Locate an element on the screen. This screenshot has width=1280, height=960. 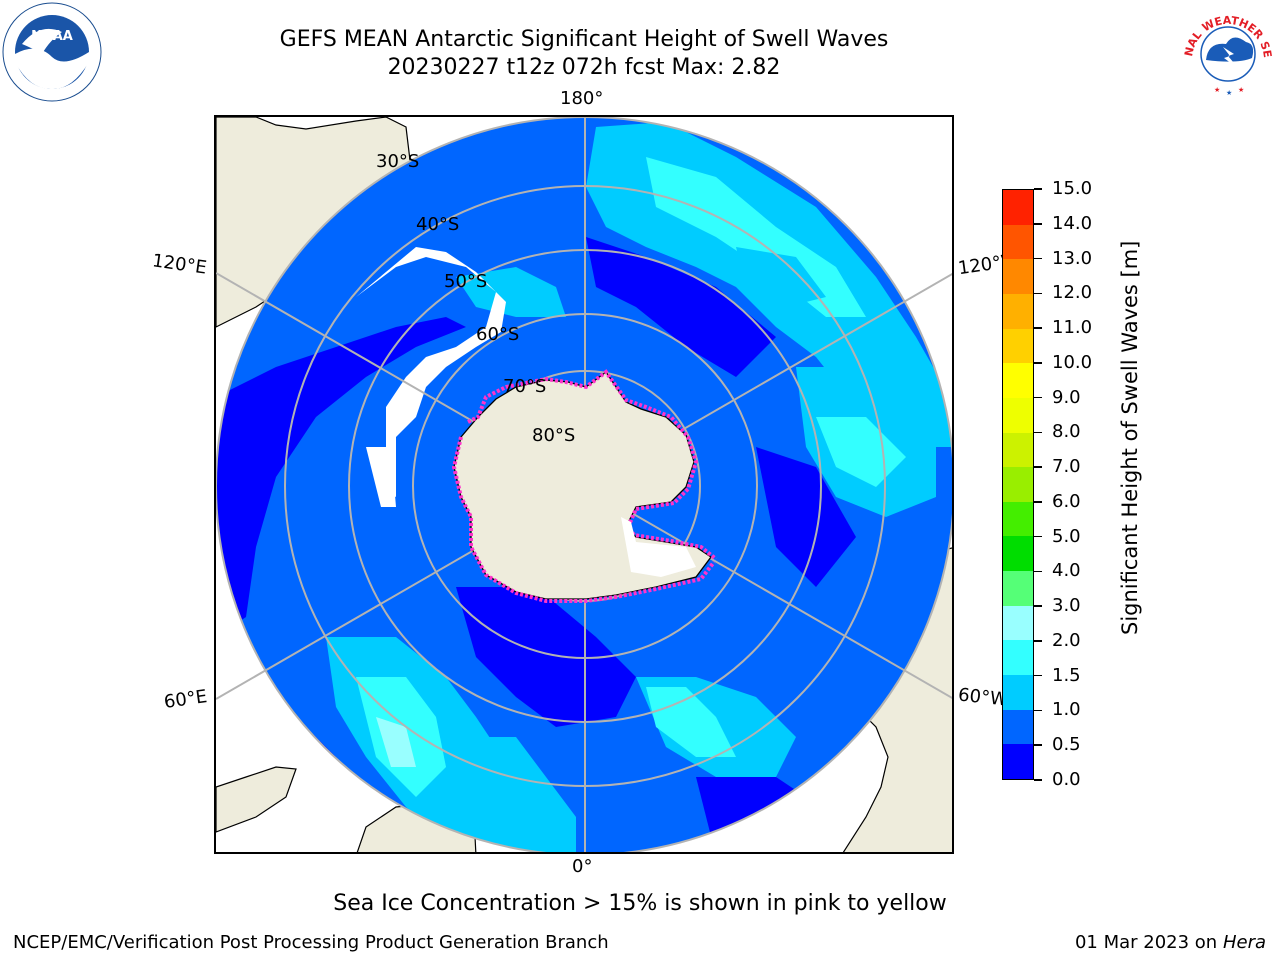
colorbar-tick-label: 15.0 is located at coordinates (1072, 188).